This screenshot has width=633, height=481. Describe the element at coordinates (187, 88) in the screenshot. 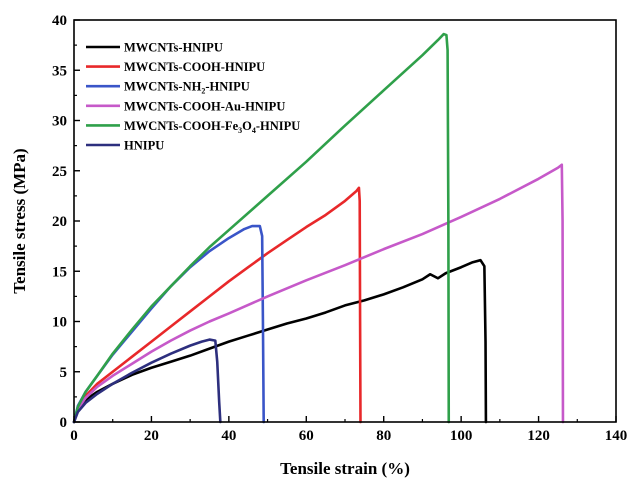

I see `legend-label-2: MWCNTs-NH2-HNIPU` at that location.